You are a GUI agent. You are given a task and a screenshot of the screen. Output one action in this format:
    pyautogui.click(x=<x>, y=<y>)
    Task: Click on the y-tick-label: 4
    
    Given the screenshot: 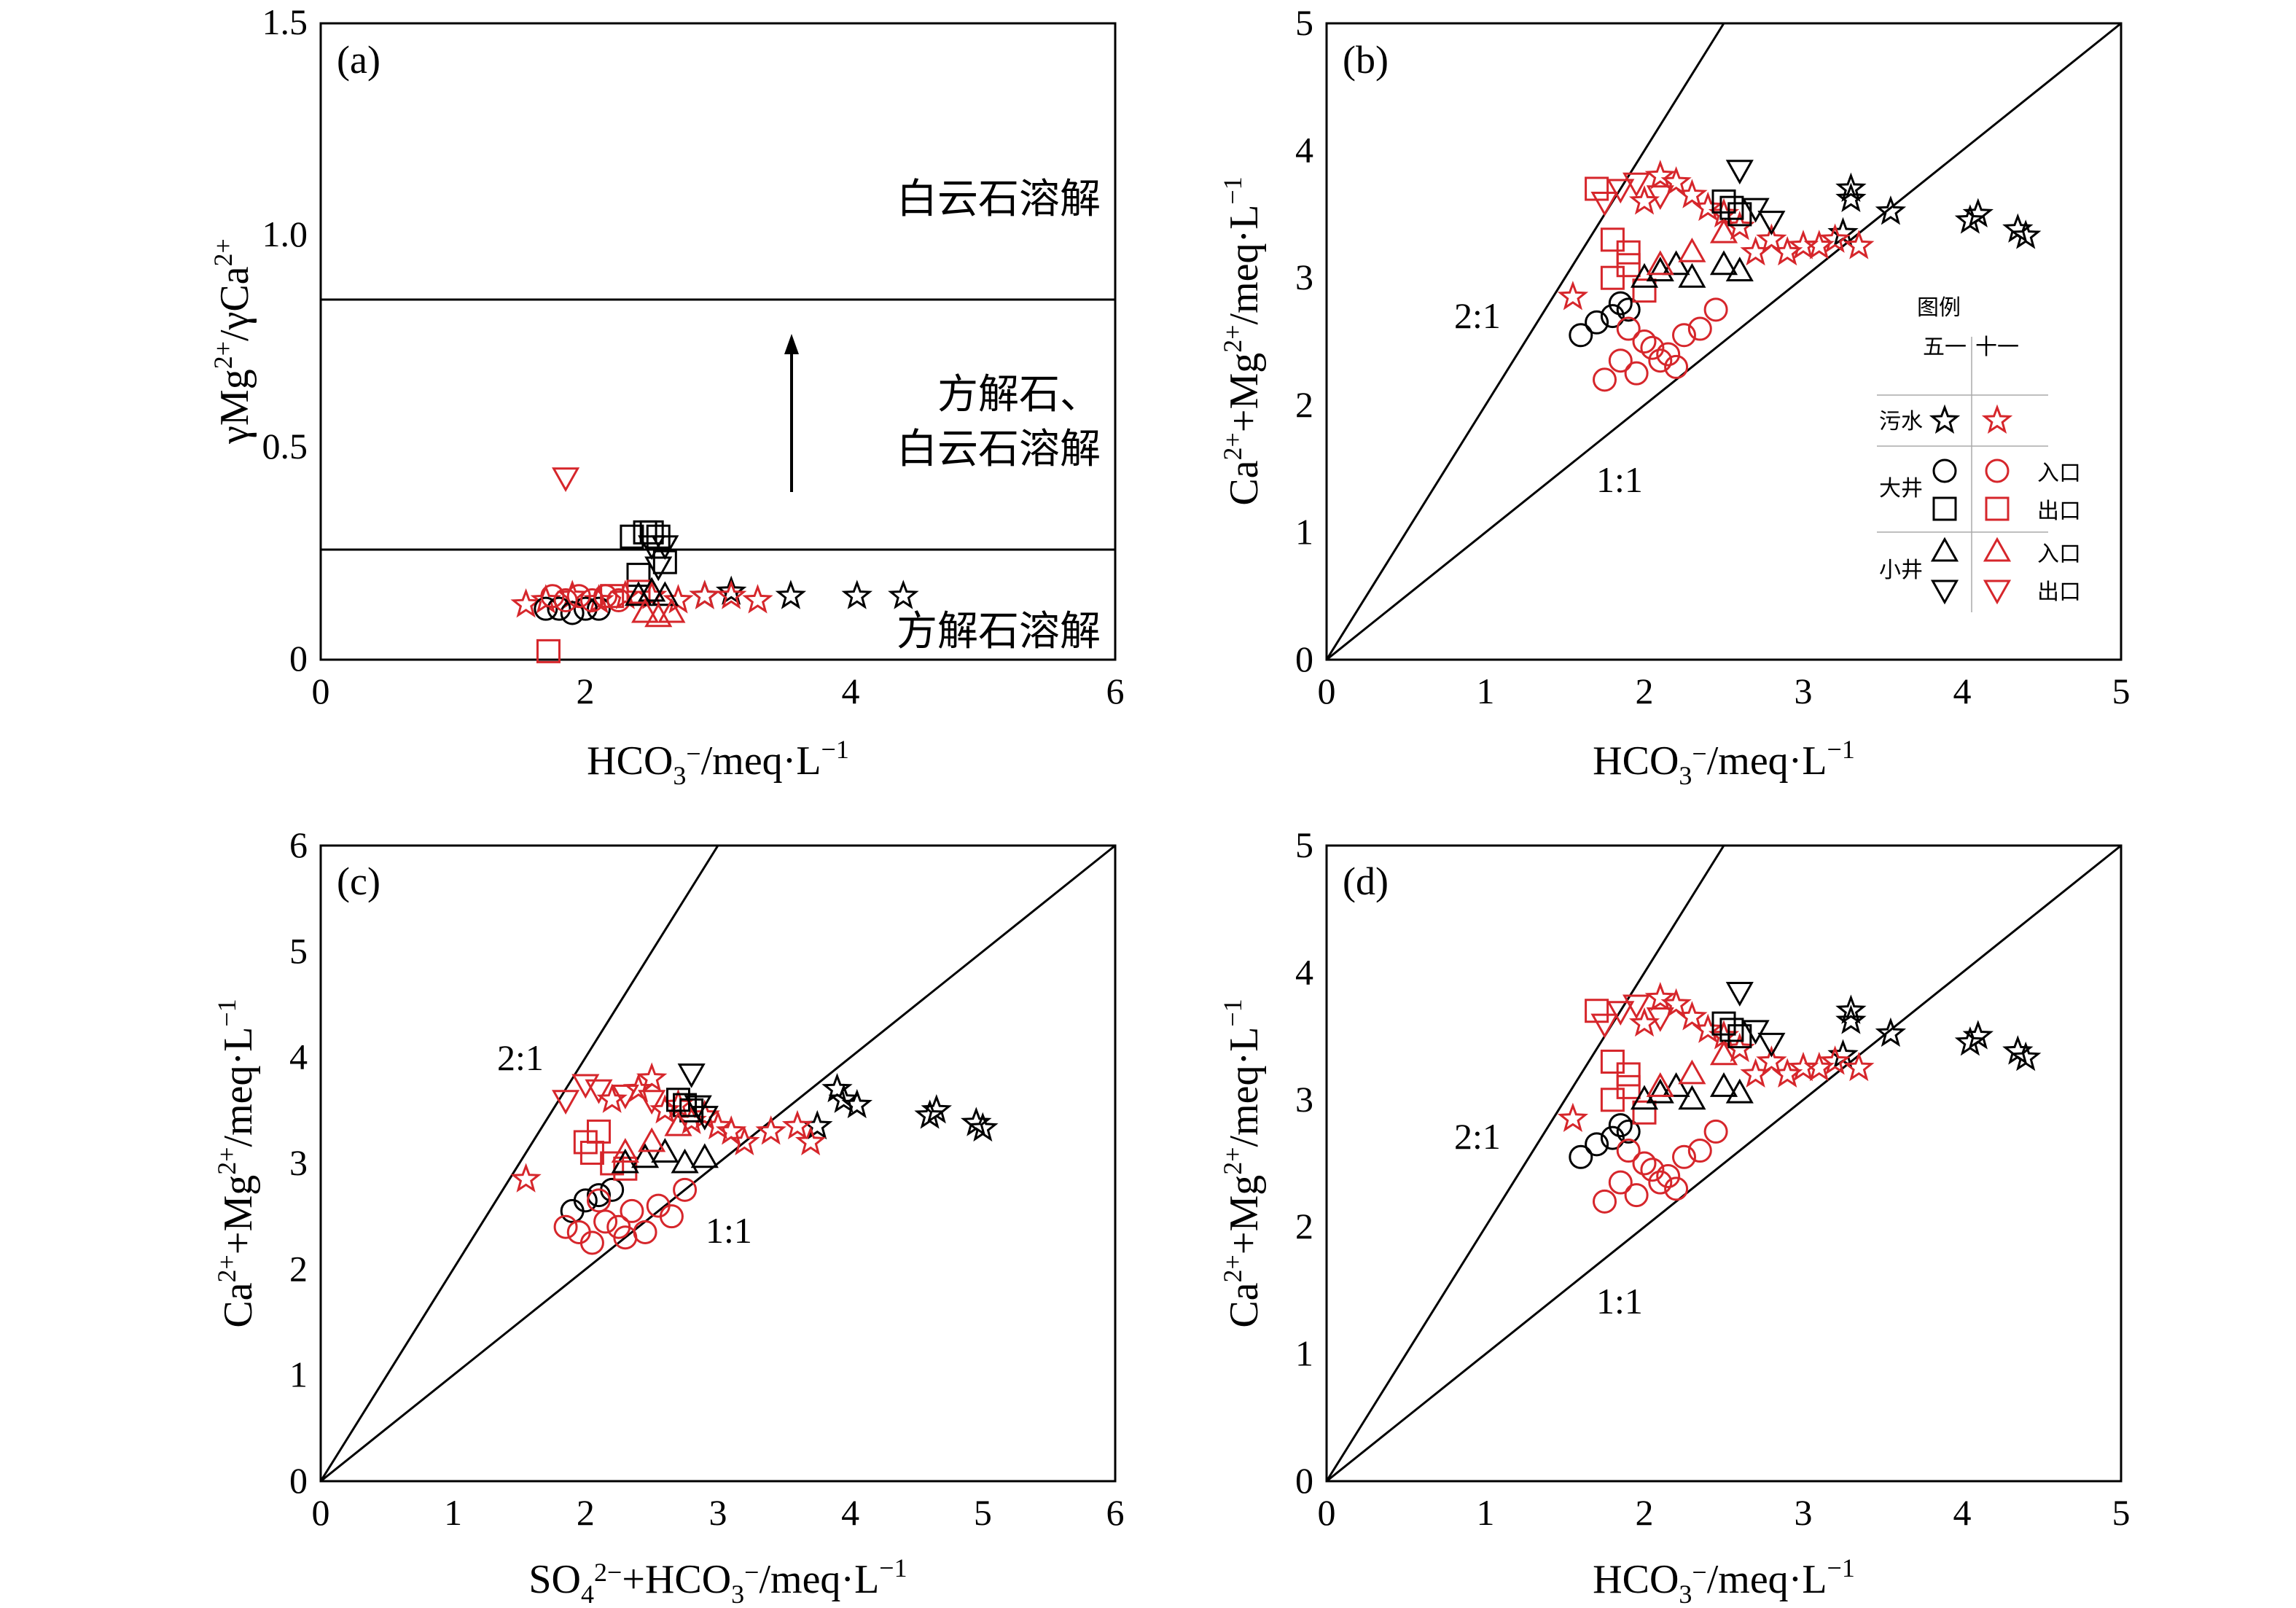 What is the action you would take?
    pyautogui.click(x=1304, y=150)
    